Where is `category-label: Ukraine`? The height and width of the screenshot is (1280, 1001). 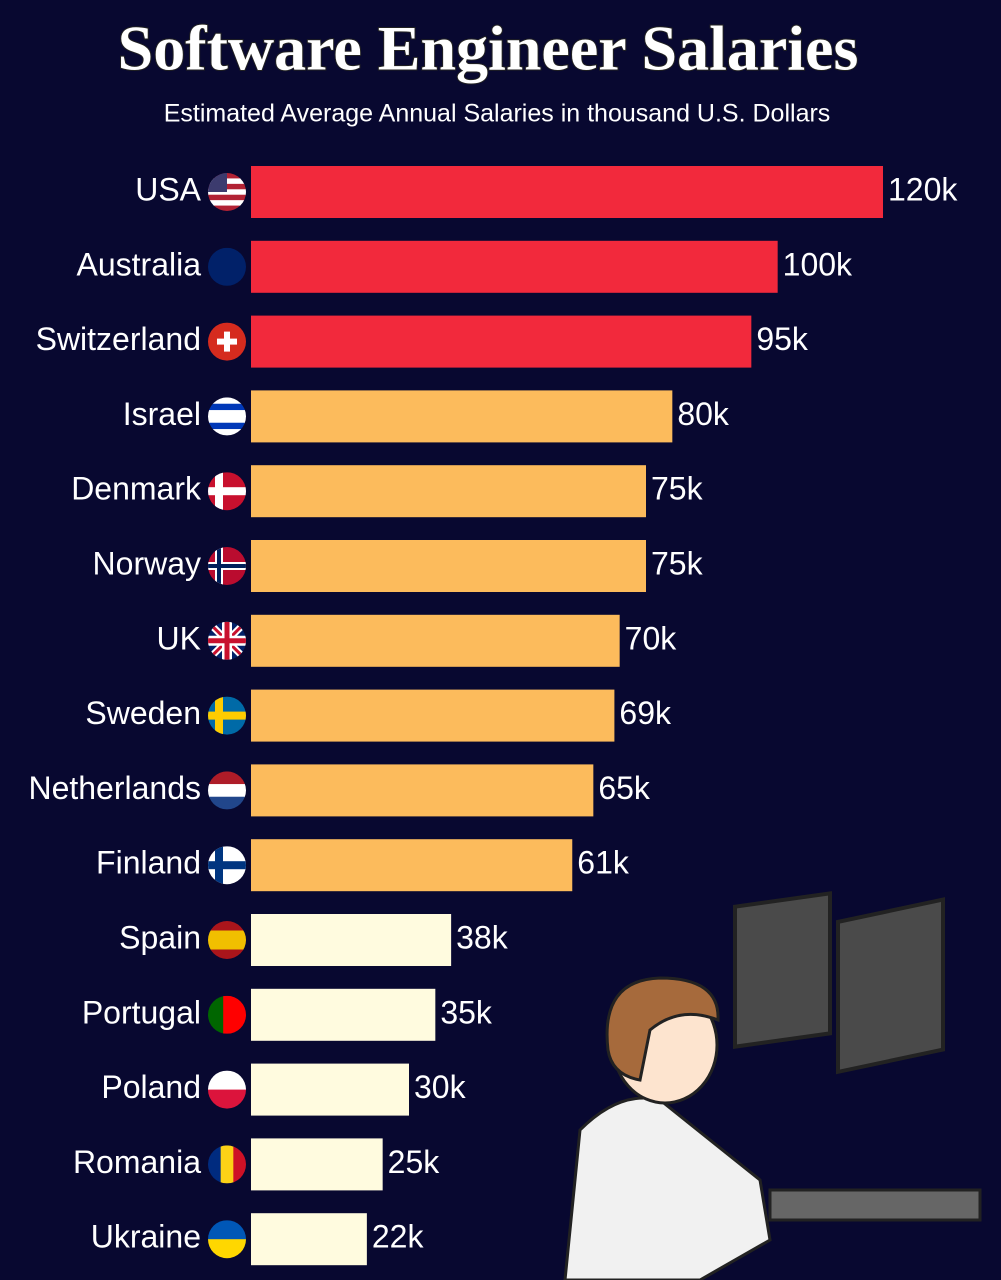
category-label: Ukraine is located at coordinates (146, 1237).